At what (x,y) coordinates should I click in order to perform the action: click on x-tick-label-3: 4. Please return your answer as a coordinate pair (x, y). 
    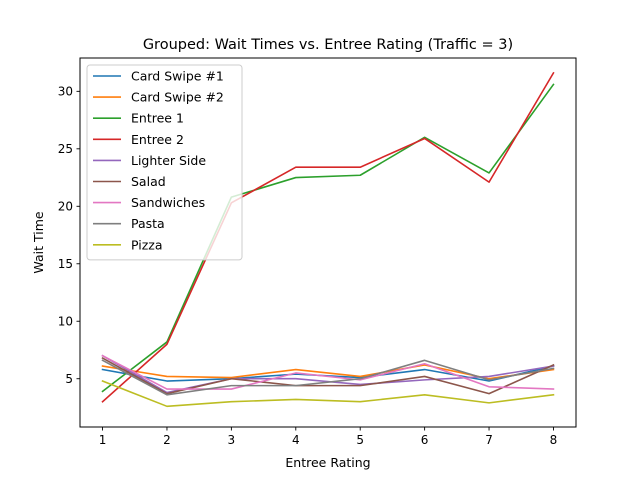
    Looking at the image, I should click on (296, 440).